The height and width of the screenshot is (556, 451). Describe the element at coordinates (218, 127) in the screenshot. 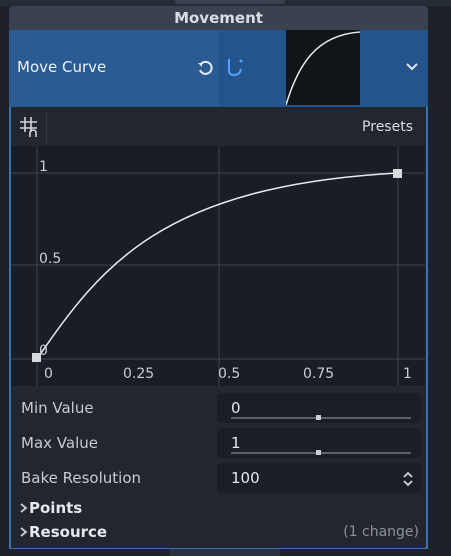

I see `curve-editor-toolbar: Presets` at that location.